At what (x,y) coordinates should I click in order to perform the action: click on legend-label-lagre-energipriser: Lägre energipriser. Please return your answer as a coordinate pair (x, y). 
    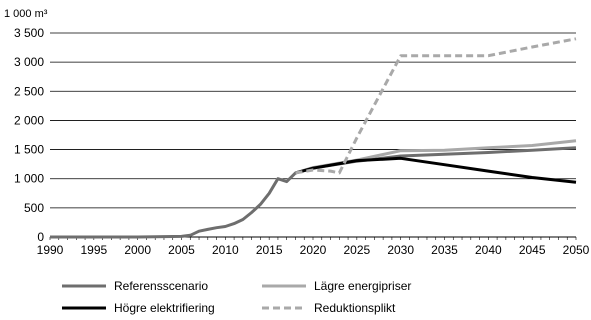
    Looking at the image, I should click on (362, 286).